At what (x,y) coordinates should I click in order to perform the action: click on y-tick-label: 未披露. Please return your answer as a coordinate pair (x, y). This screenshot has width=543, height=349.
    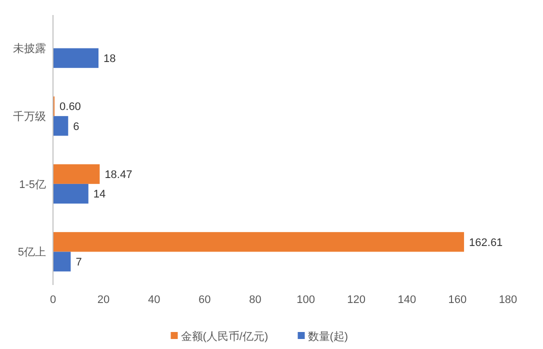
    Looking at the image, I should click on (29, 49).